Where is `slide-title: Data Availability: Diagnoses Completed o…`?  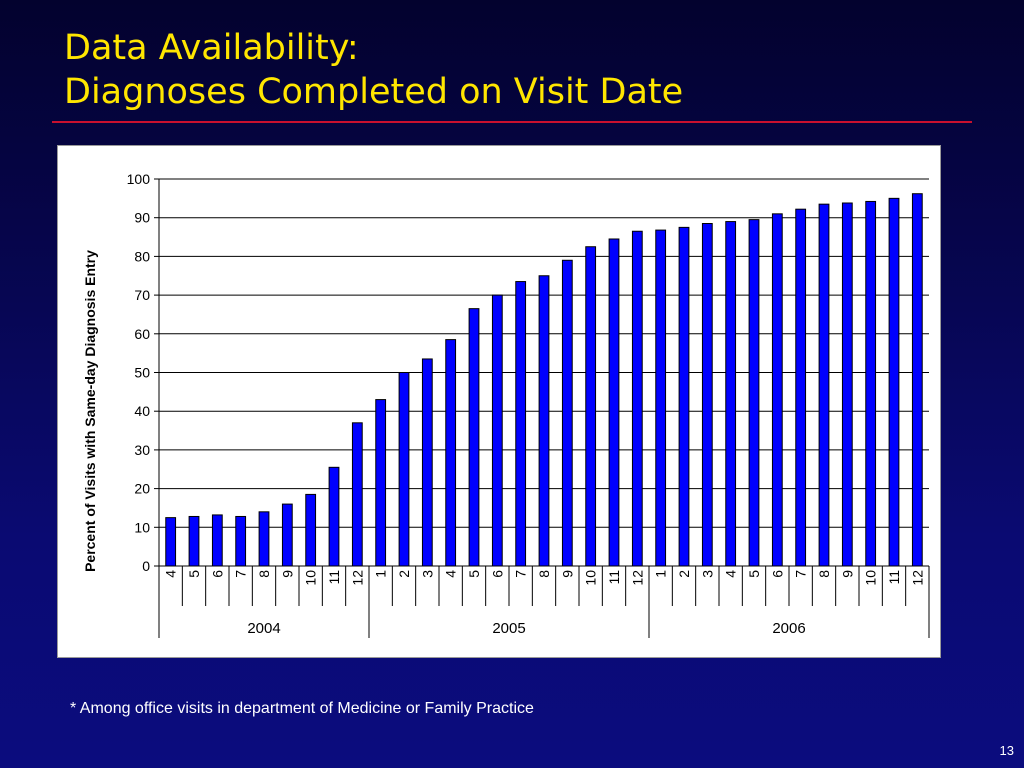 slide-title: Data Availability: Diagnoses Completed o… is located at coordinates (373, 70).